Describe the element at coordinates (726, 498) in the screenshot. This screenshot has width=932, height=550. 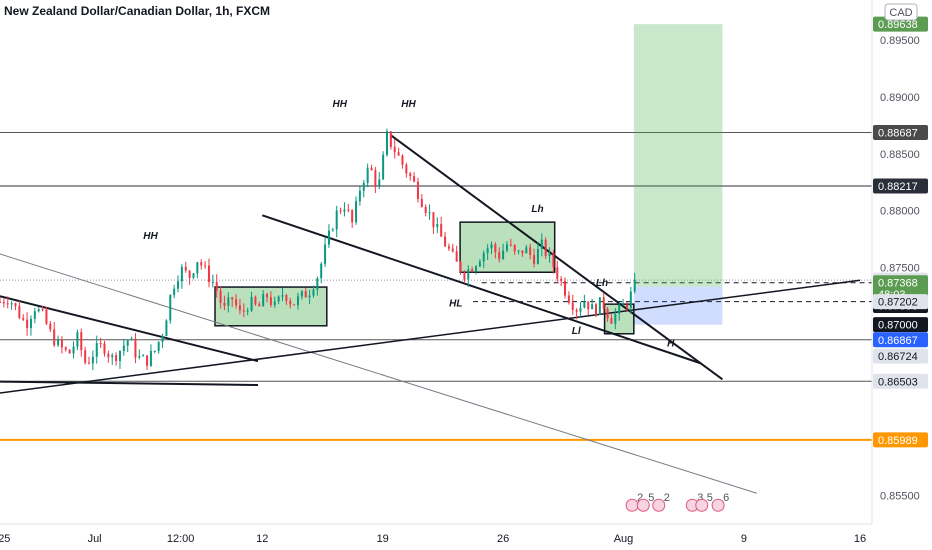
I see `event-count: 6` at that location.